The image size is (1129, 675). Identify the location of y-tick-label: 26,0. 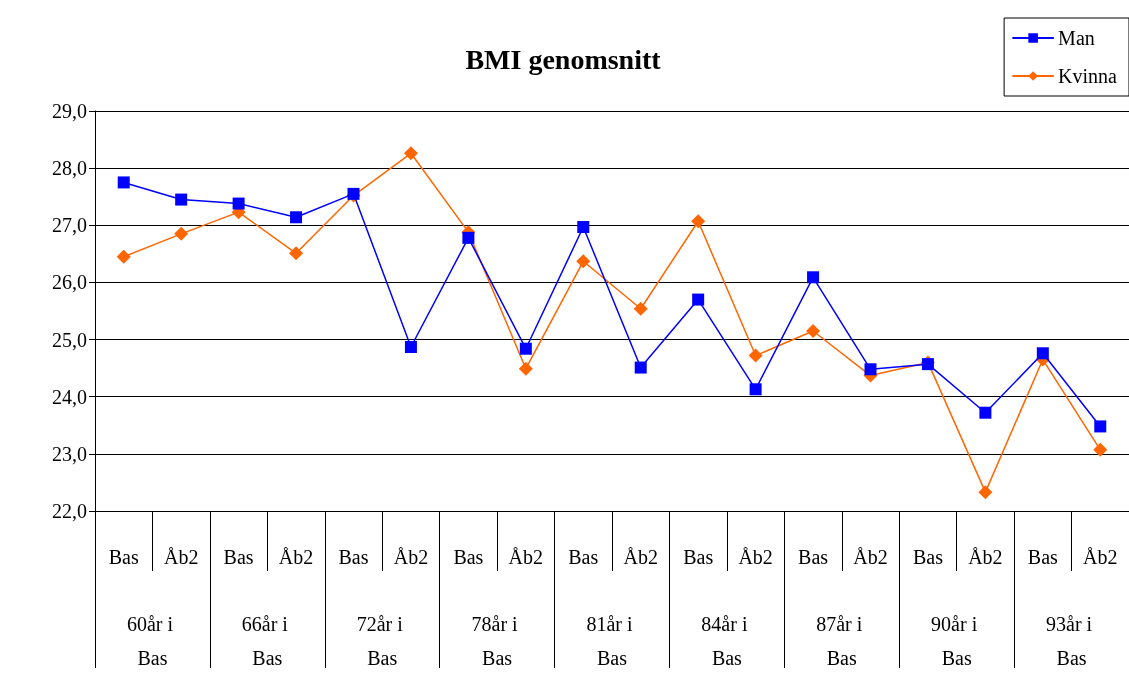
(69, 282).